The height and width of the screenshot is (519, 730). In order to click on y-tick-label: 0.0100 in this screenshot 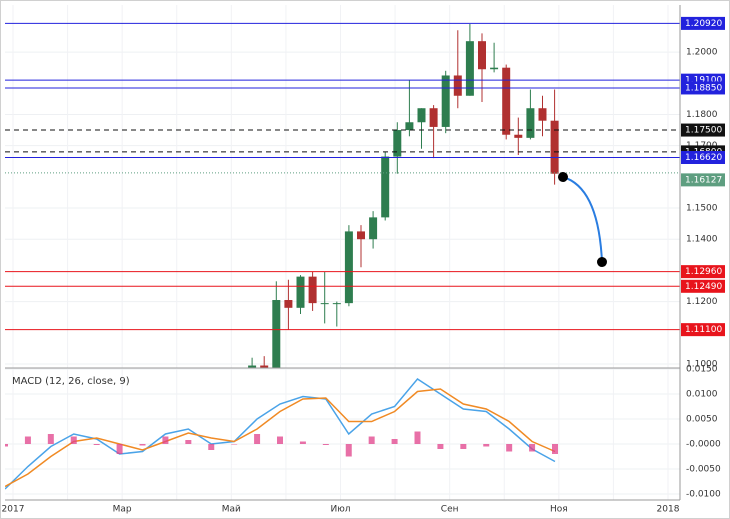, I will do `click(702, 395)`.